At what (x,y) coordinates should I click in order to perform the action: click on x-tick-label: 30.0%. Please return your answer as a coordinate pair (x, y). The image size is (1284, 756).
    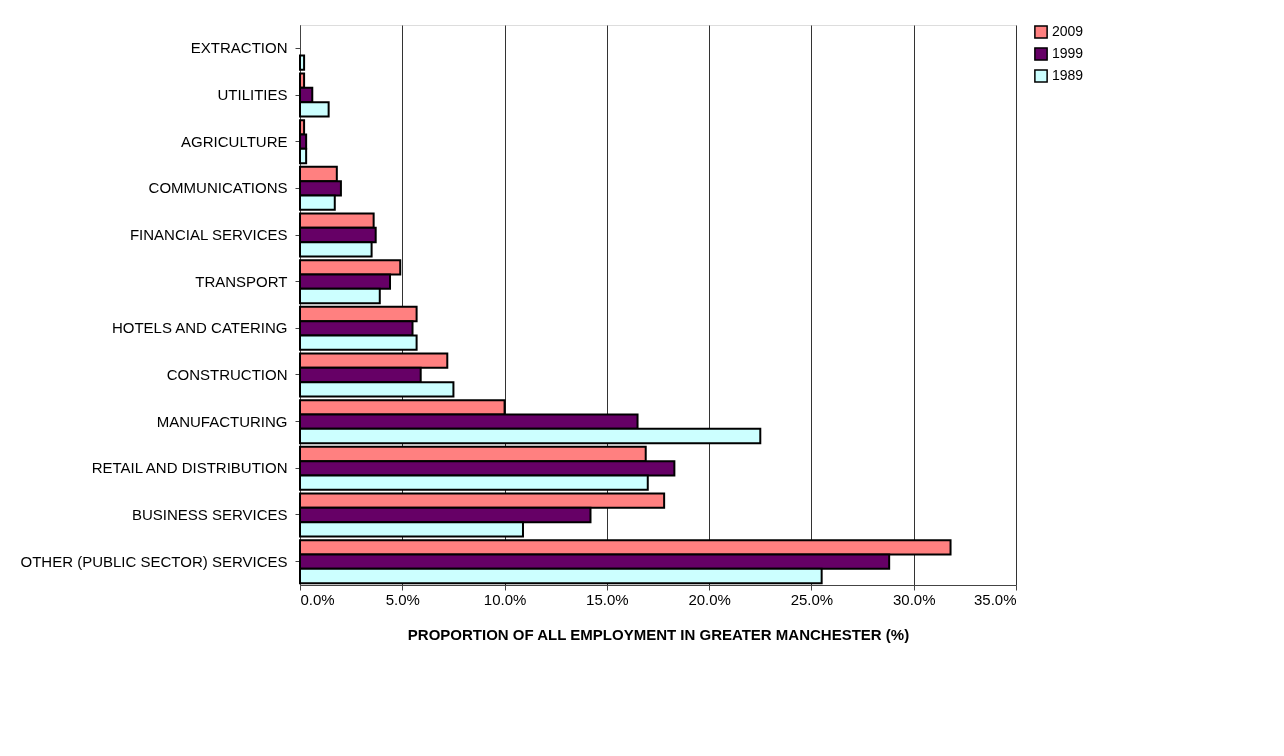
    Looking at the image, I should click on (914, 599).